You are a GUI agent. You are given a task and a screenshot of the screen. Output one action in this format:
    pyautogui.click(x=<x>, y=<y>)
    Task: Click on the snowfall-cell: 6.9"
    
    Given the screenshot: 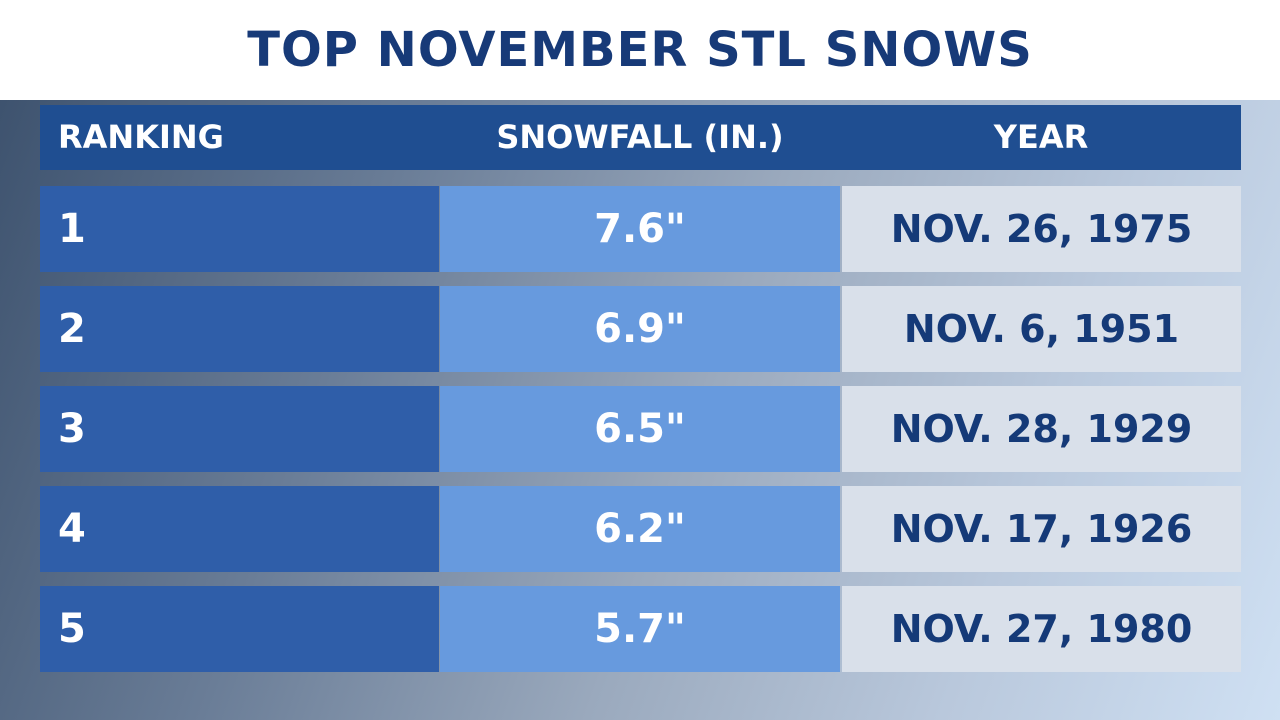 What is the action you would take?
    pyautogui.click(x=640, y=329)
    